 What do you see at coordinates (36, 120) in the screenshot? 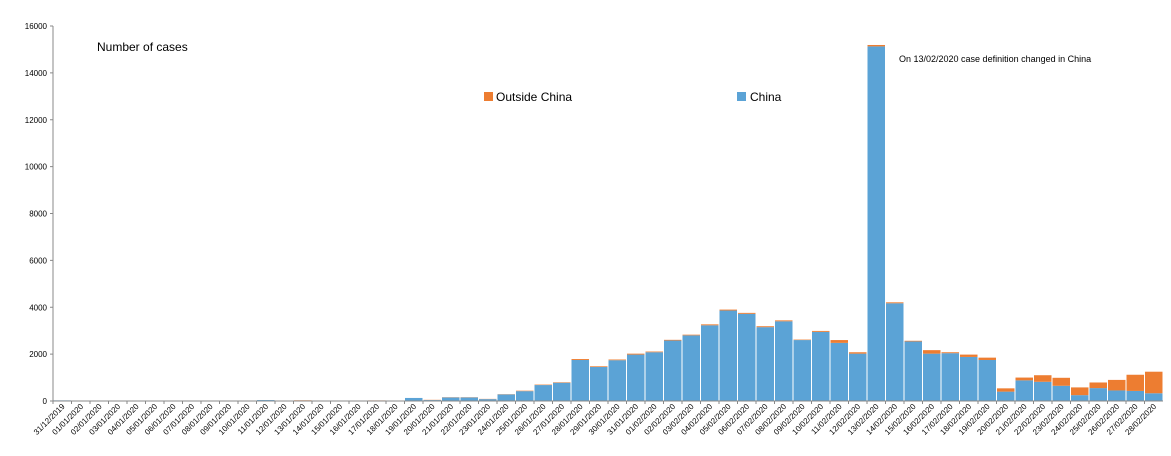
I see `y-tick-label: 12000` at bounding box center [36, 120].